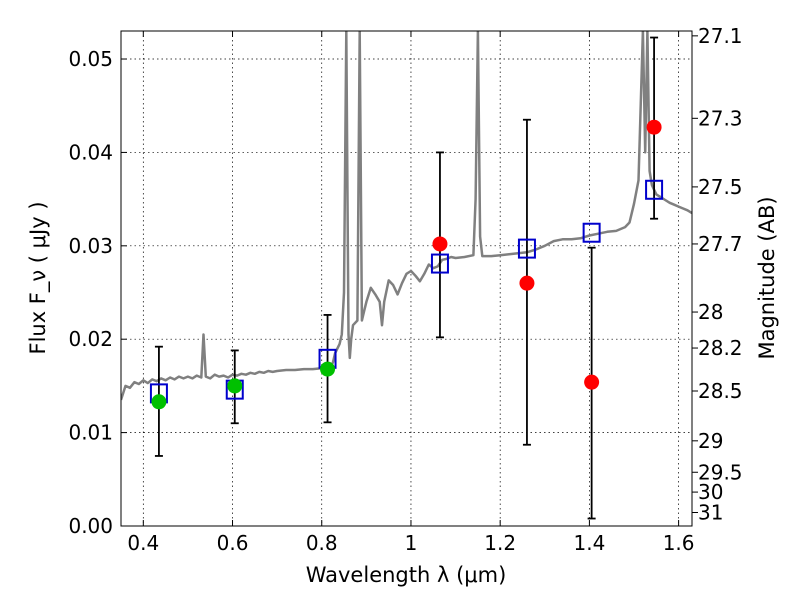 This screenshot has height=600, width=800. I want to click on y-tick-label: 0.00, so click(90, 526).